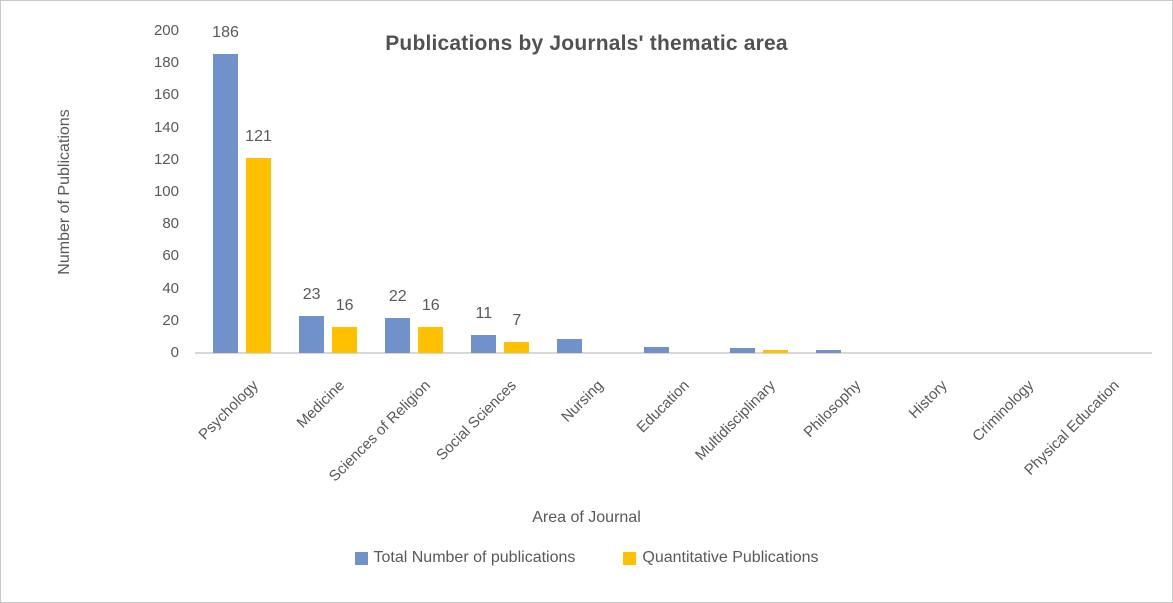 The height and width of the screenshot is (603, 1173). Describe the element at coordinates (730, 557) in the screenshot. I see `legend-label: Quantitative Publications` at that location.